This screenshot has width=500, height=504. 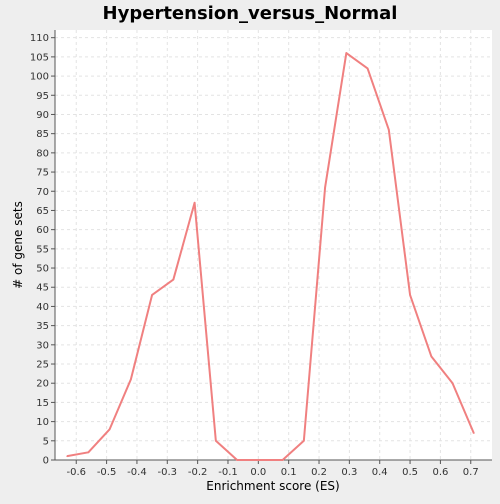 What do you see at coordinates (42, 211) in the screenshot?
I see `y-tick-label: 65` at bounding box center [42, 211].